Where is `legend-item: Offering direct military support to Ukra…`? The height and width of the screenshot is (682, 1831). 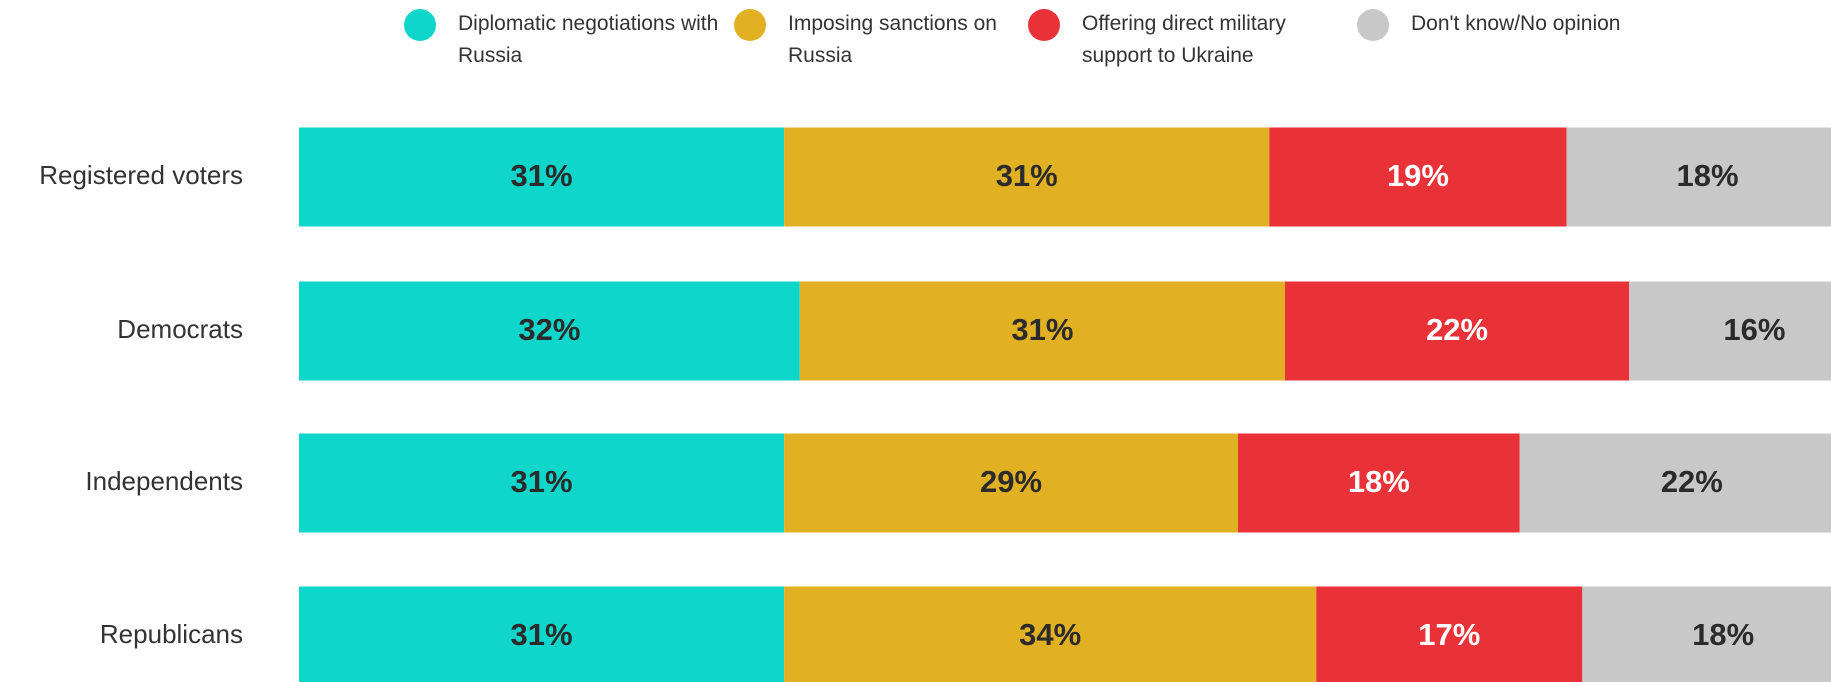
legend-item: Offering direct military support to Ukra… is located at coordinates (1180, 40).